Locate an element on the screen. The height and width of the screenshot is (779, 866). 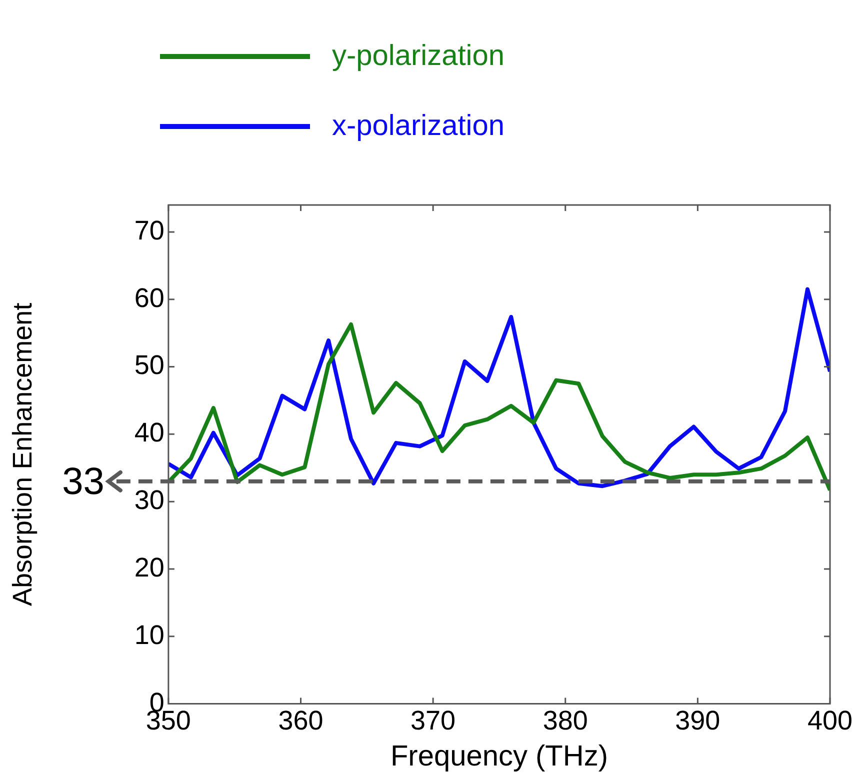
y-tick-label: 50 is located at coordinates (149, 365).